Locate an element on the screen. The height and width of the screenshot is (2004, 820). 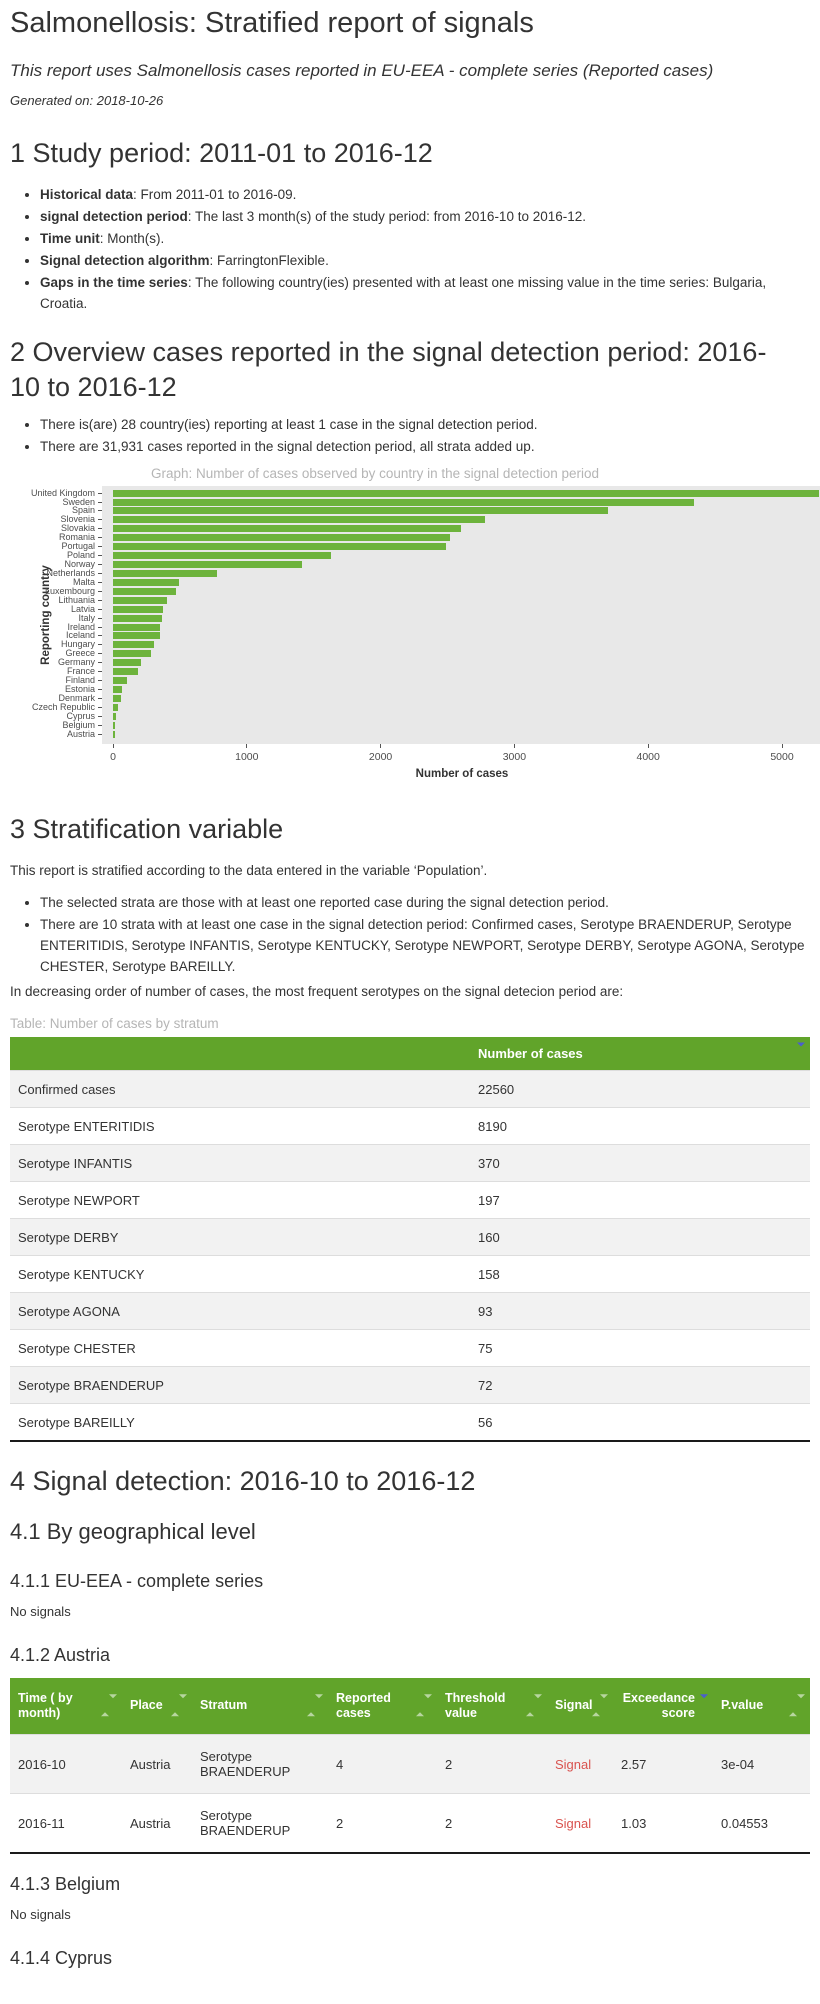
stratum-cell: Serotype BRAENDERUP is located at coordinates (240, 1385).